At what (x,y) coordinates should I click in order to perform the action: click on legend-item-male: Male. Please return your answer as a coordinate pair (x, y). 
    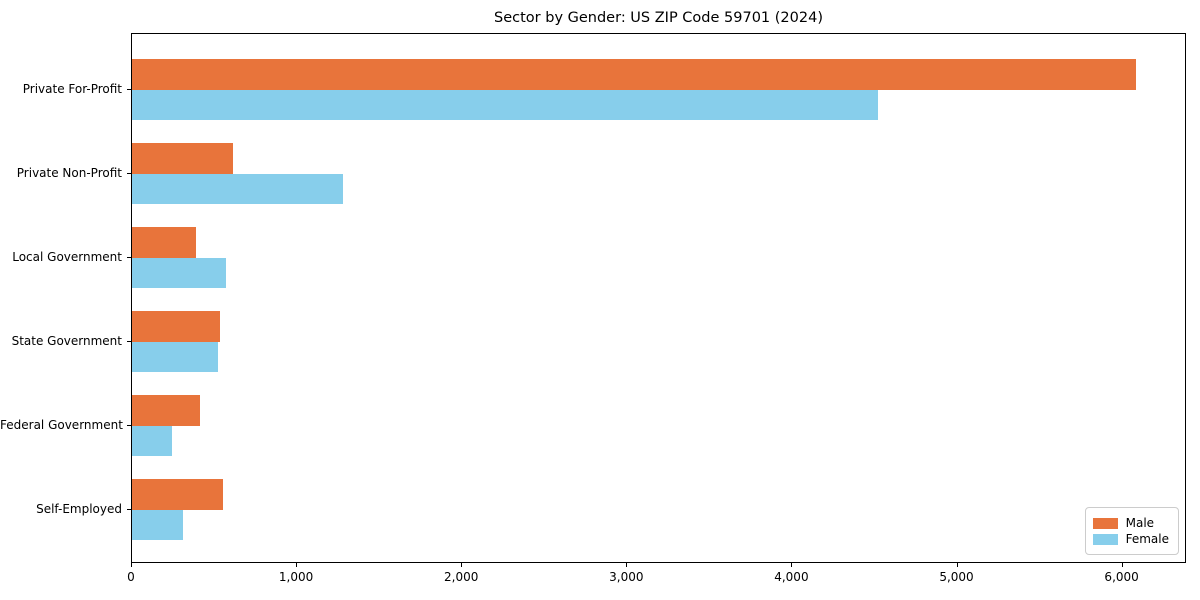
    Looking at the image, I should click on (1130, 523).